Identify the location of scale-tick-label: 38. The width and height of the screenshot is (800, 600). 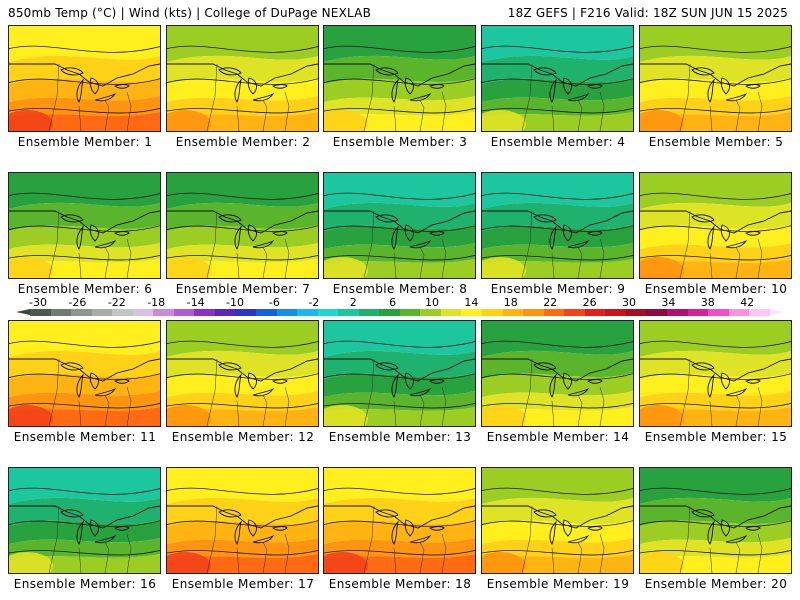
(707, 302).